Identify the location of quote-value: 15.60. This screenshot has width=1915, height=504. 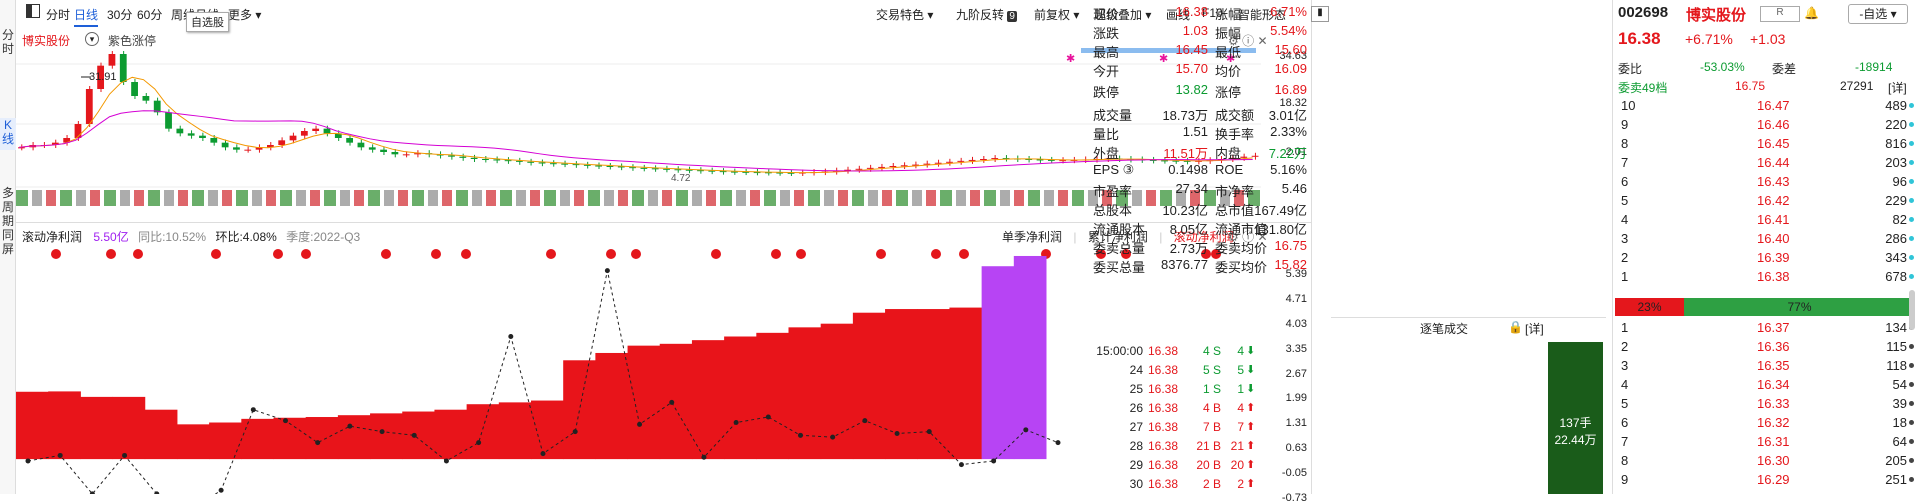
(1290, 49).